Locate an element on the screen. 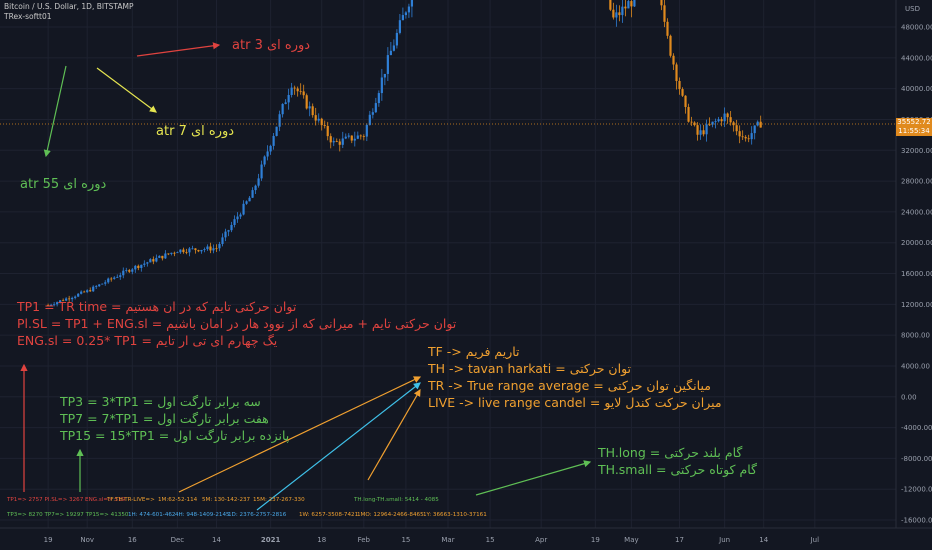  table-cell: 1D: 2376-2757-2816 is located at coordinates (257, 515).